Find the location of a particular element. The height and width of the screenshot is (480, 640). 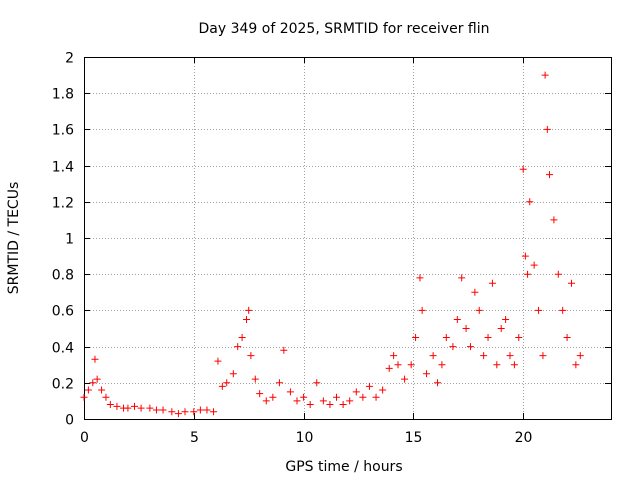

x-tick-label: 0 is located at coordinates (84, 438).